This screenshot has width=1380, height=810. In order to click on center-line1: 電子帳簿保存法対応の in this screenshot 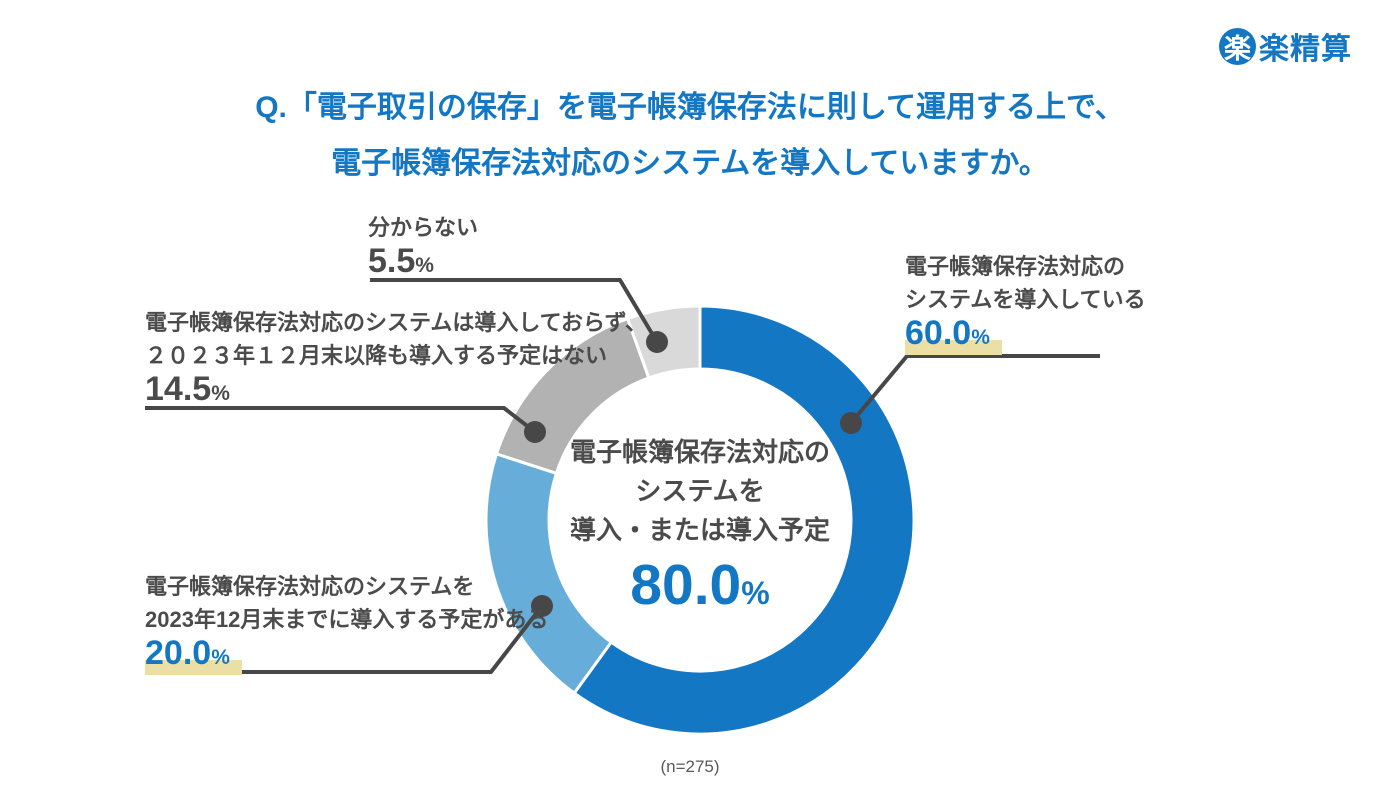, I will do `click(699, 452)`.